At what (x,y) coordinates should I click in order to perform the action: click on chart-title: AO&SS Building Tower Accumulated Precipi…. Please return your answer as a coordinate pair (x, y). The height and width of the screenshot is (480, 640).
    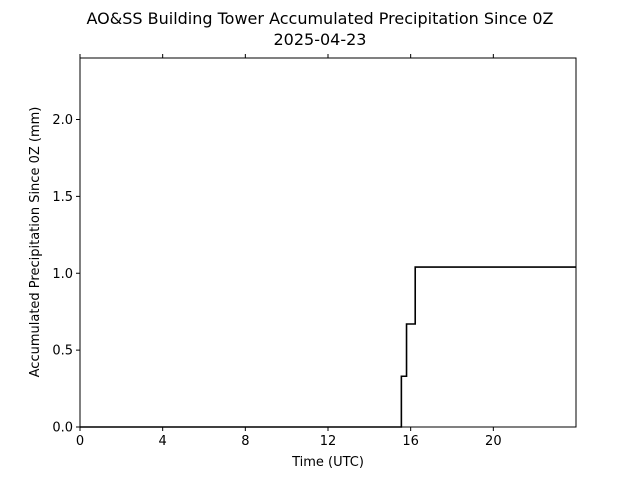
    Looking at the image, I should click on (320, 18).